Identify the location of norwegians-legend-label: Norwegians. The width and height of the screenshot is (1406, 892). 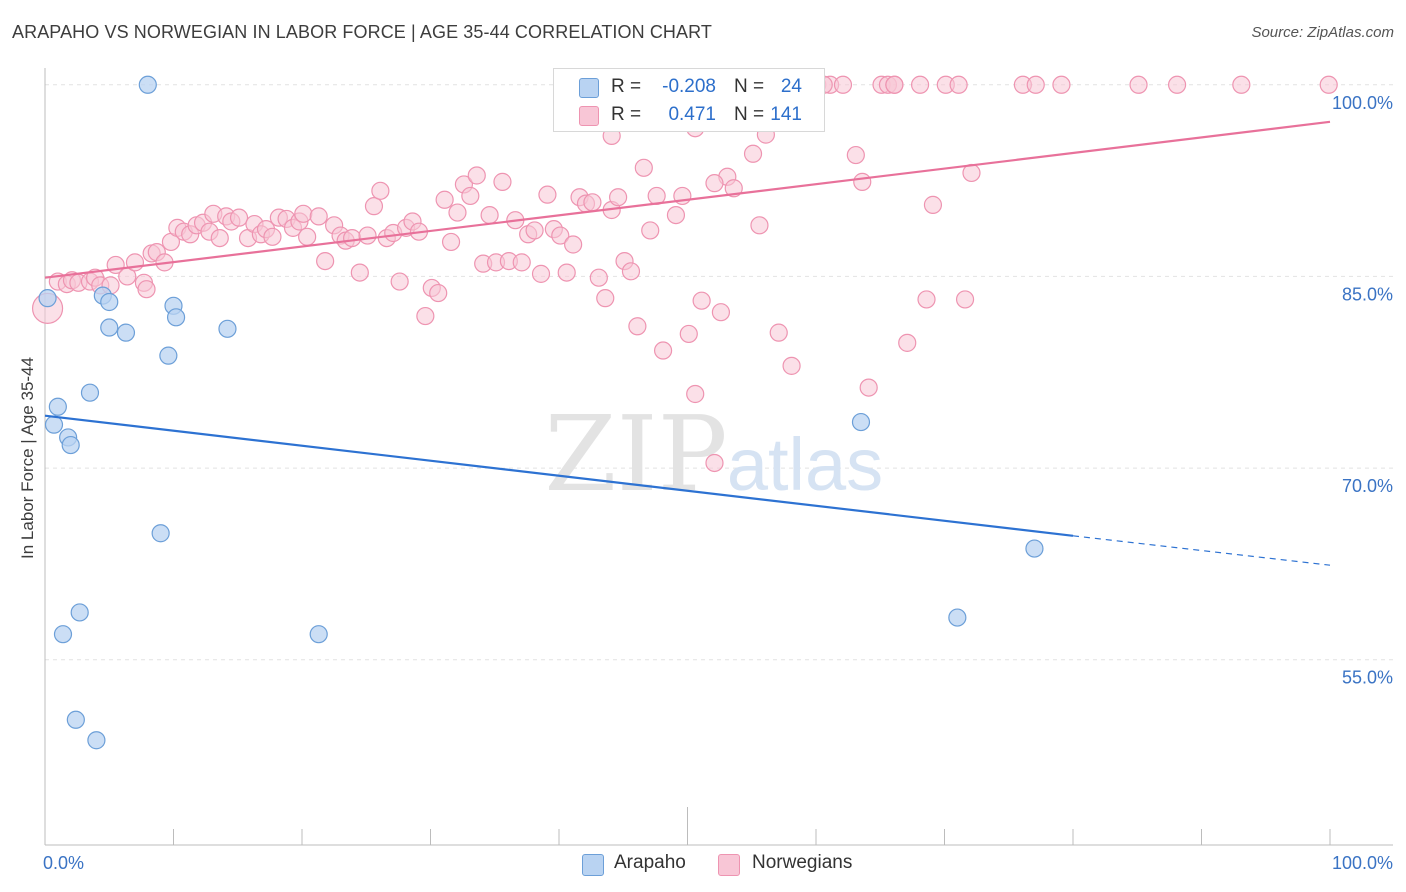
(802, 862).